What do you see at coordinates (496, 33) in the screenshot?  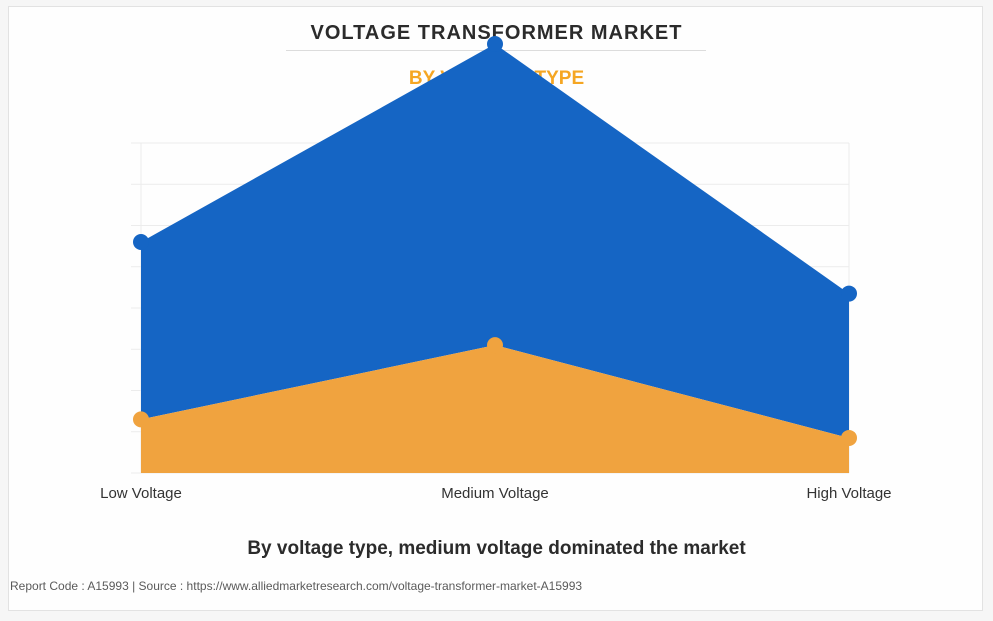 I see `chart-title: VOLTAGE TRANSFORMER MARKET` at bounding box center [496, 33].